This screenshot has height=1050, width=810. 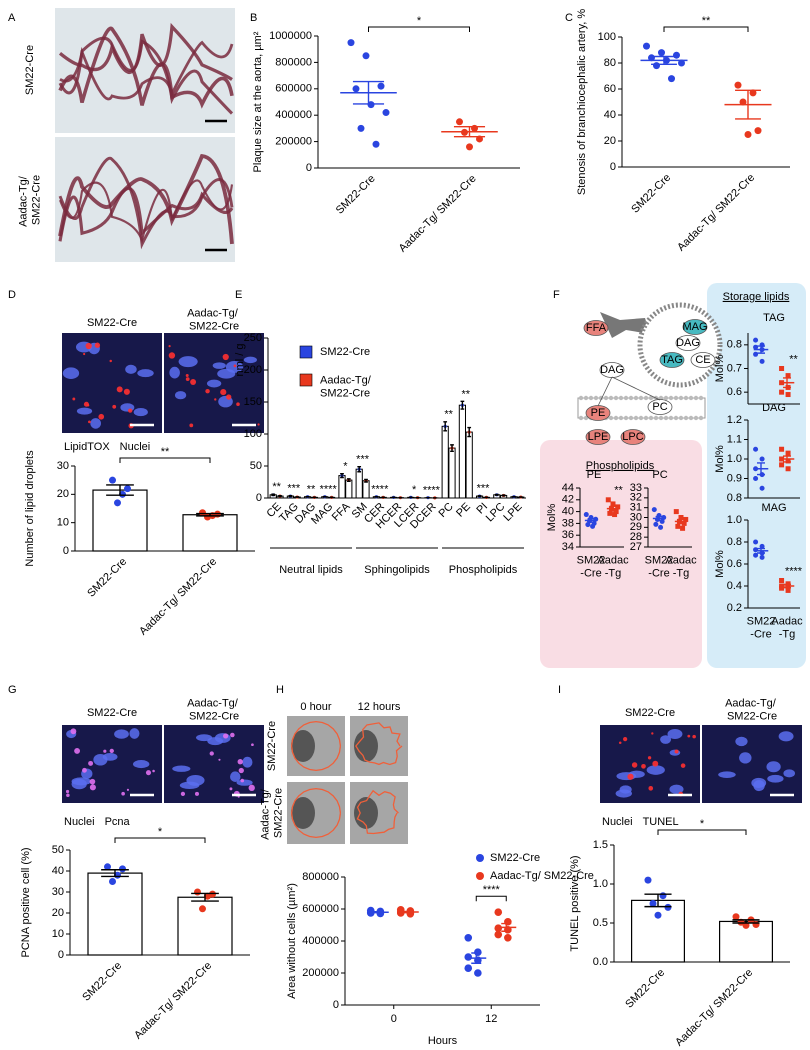 What do you see at coordinates (568, 547) in the screenshot?
I see `y-tick-label: 34` at bounding box center [568, 547].